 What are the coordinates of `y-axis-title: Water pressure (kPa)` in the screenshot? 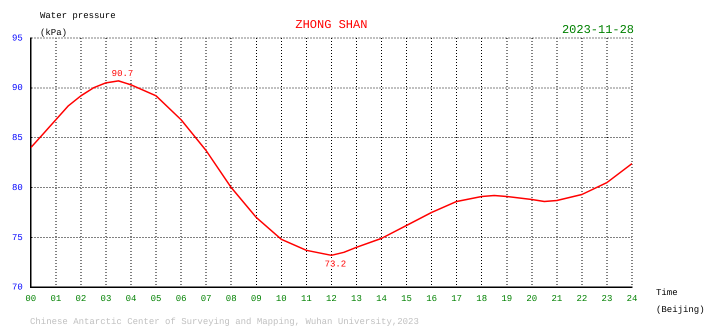 It's located at (78, 24).